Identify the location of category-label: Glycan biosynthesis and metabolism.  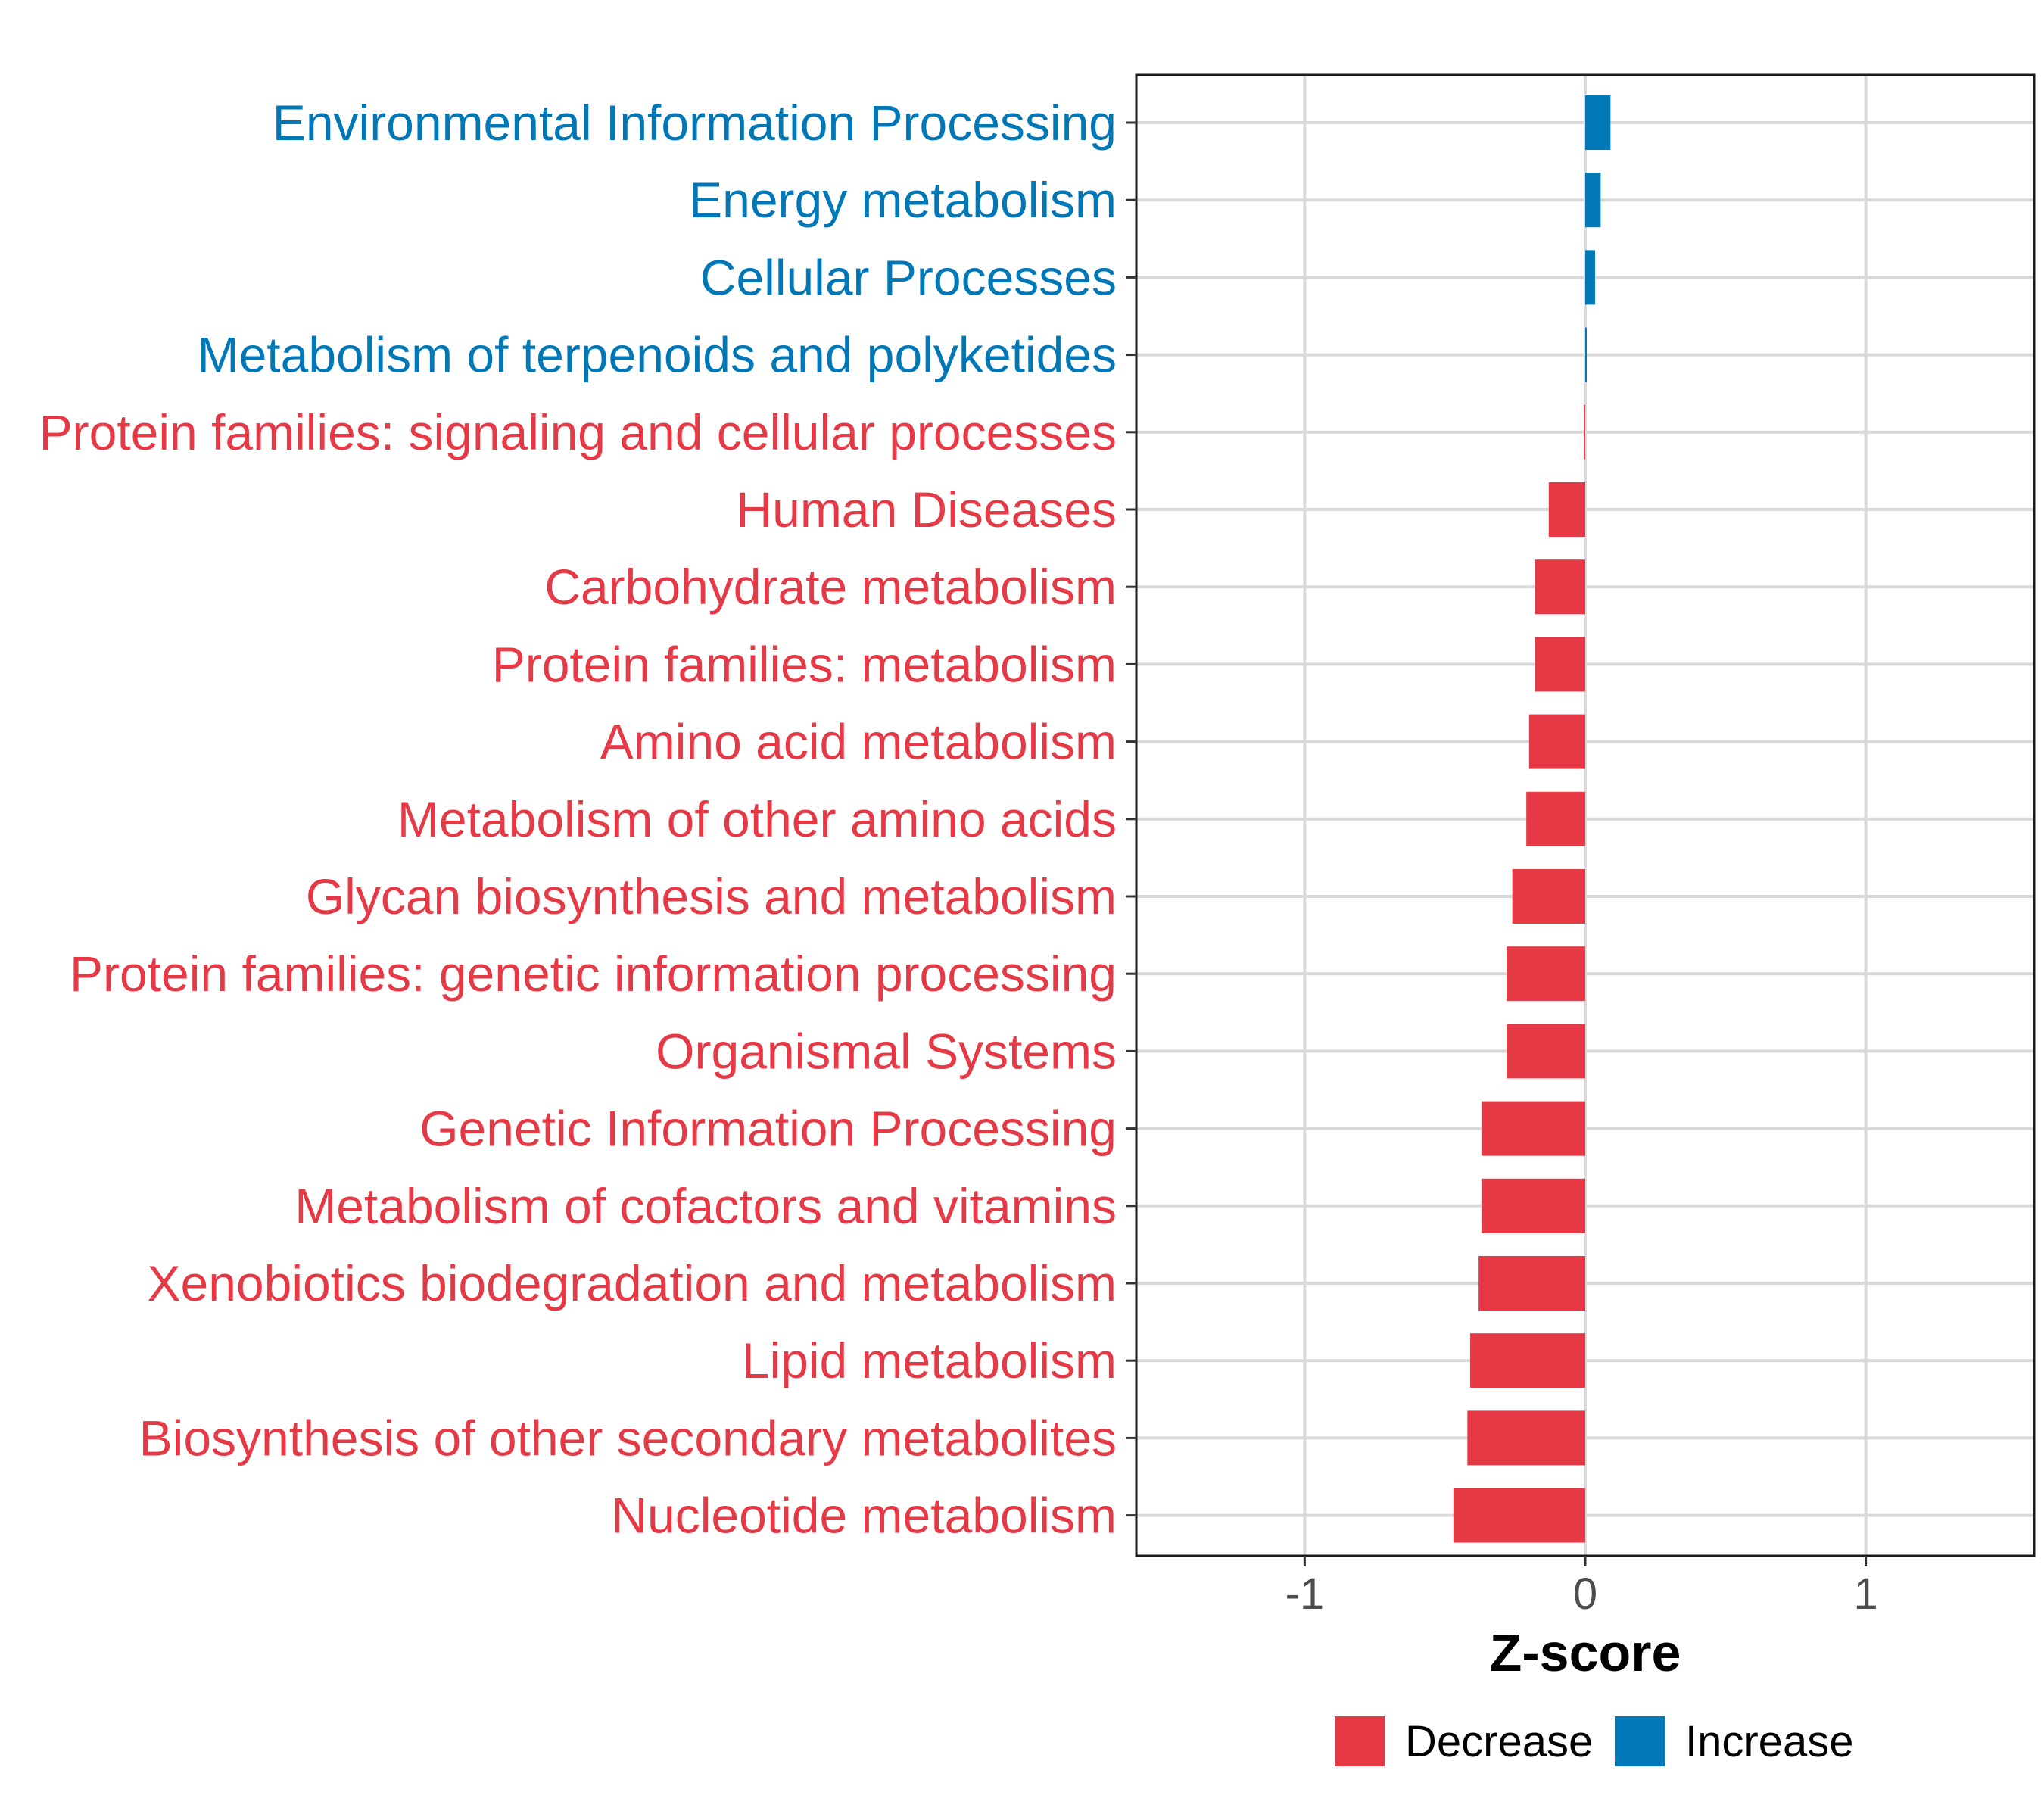
(711, 896).